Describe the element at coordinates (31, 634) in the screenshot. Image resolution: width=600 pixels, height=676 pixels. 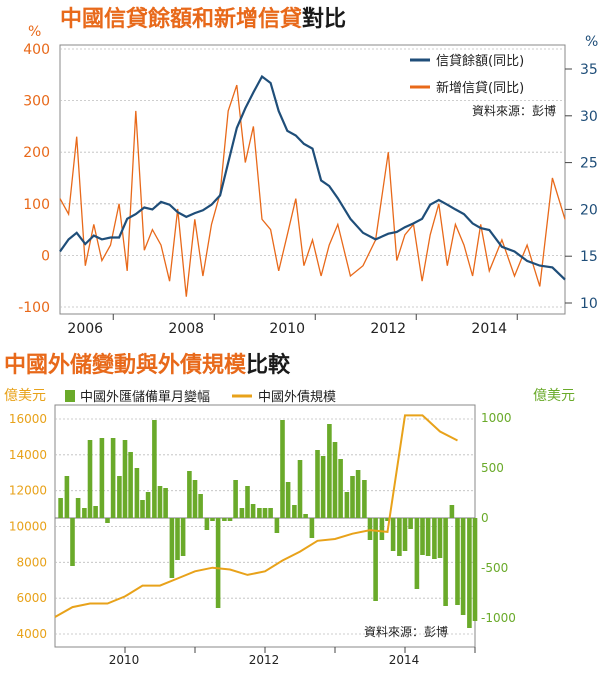
I see `chart2-left-tick: 4000` at that location.